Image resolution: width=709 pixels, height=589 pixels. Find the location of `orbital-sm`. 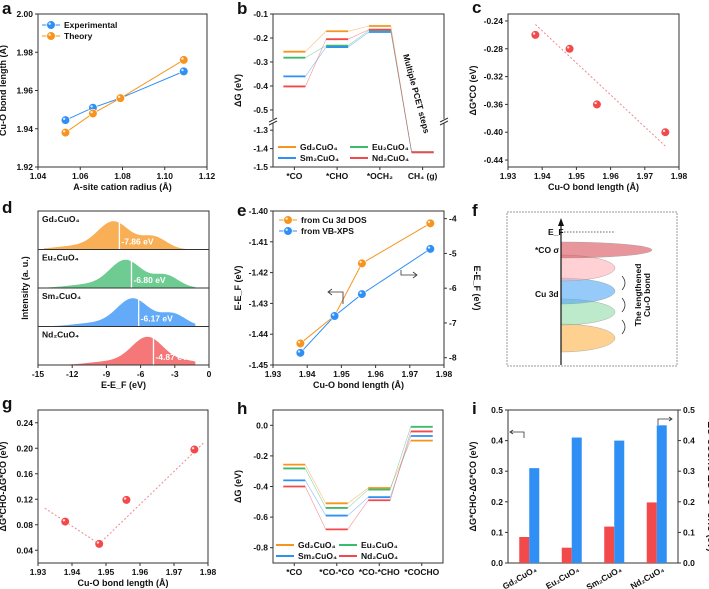

orbital-sm is located at coordinates (588, 291).